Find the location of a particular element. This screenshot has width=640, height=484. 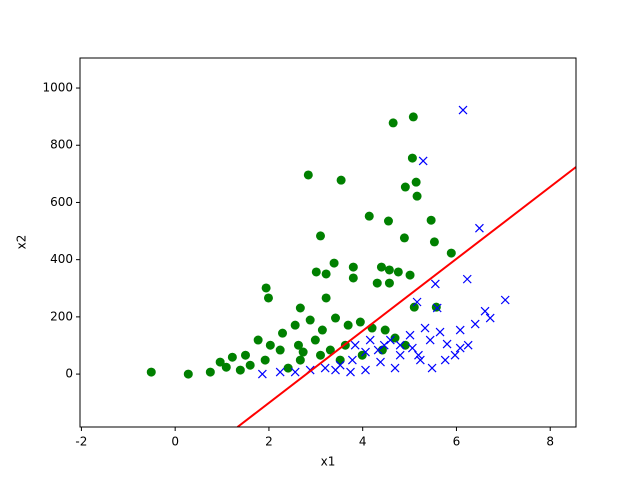

x-tick-label: 6 is located at coordinates (457, 442).